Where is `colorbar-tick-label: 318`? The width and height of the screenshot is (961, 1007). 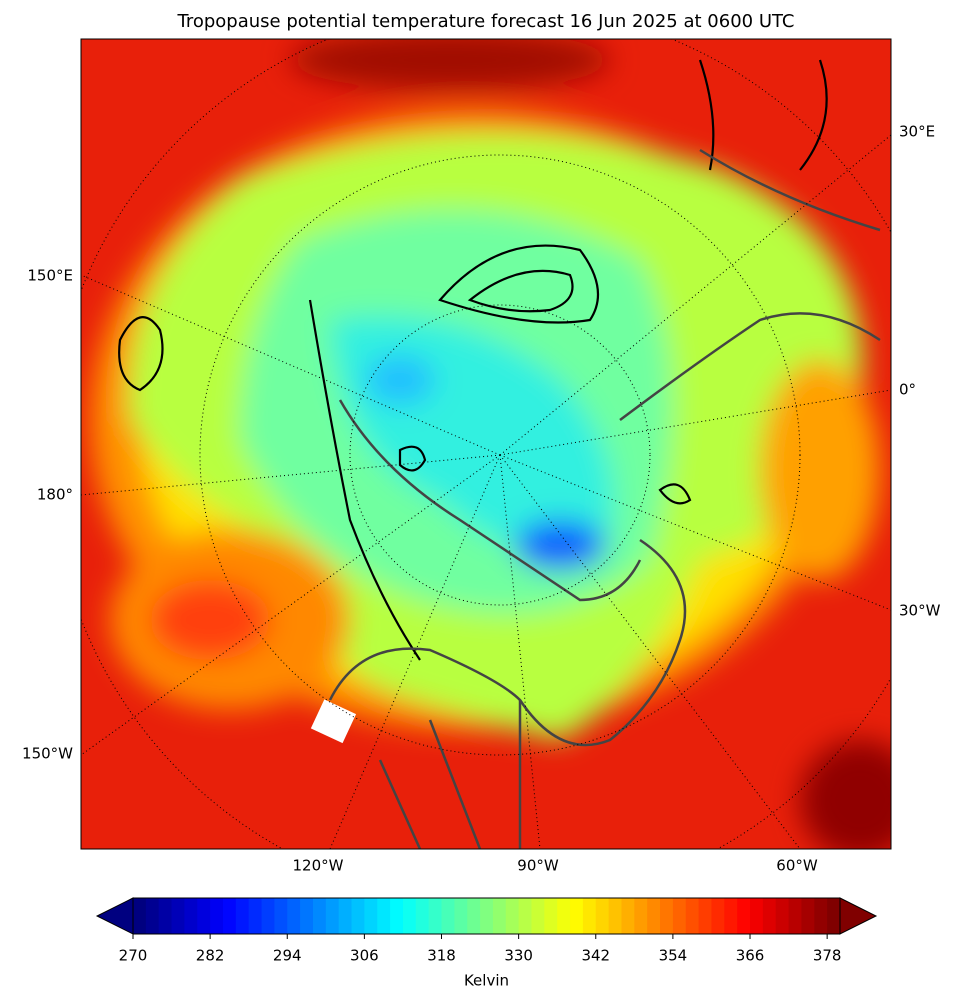
colorbar-tick-label: 318 is located at coordinates (441, 956).